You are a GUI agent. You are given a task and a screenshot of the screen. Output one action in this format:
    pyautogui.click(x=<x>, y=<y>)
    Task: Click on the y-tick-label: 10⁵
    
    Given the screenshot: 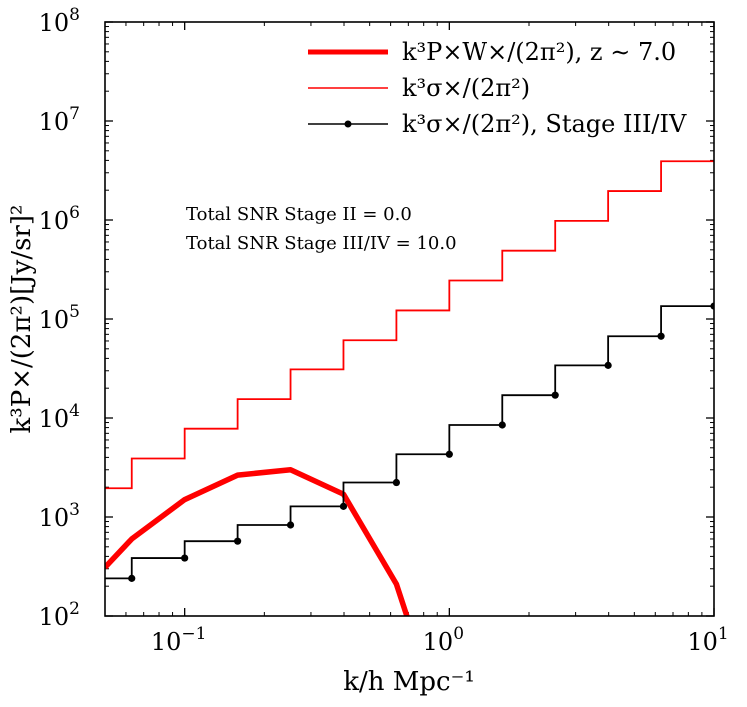 What is the action you would take?
    pyautogui.click(x=59, y=318)
    